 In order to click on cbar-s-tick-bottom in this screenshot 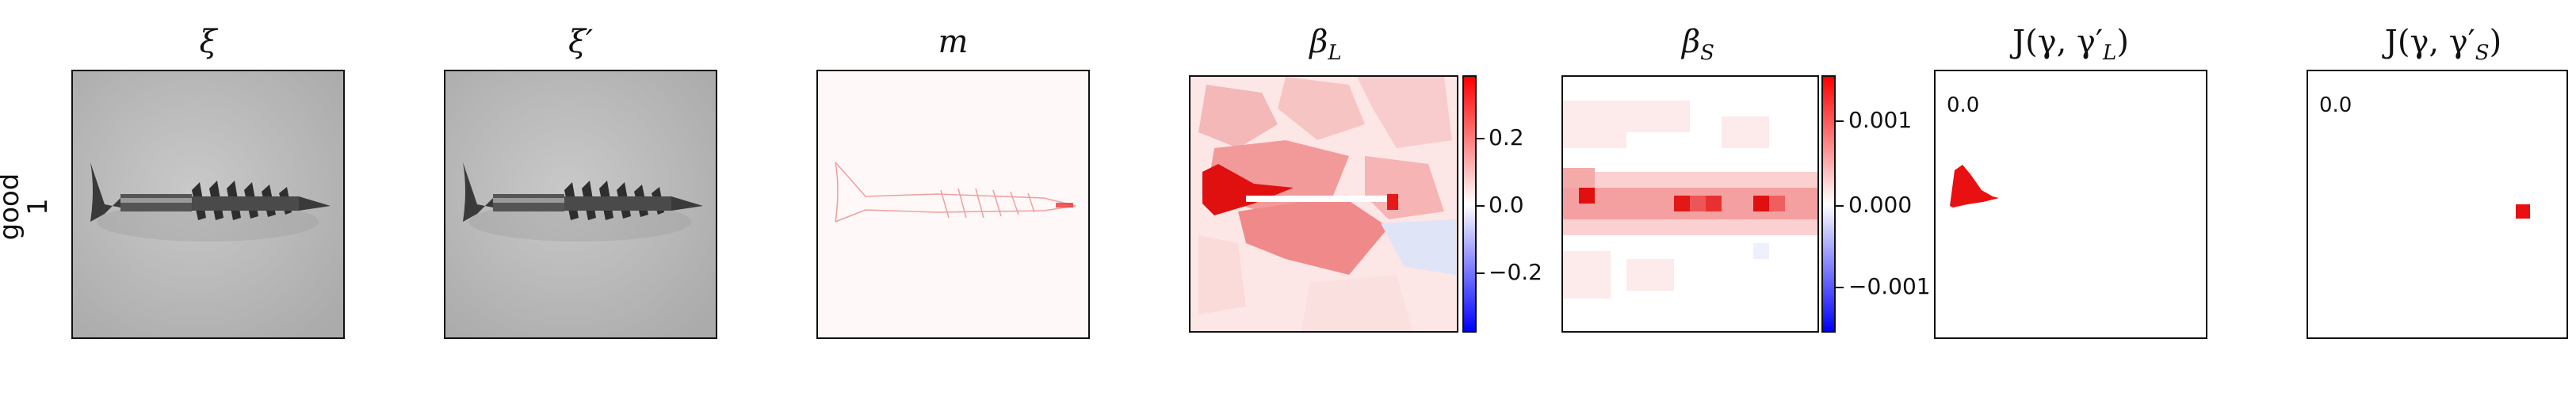, I will do `click(1840, 287)`.